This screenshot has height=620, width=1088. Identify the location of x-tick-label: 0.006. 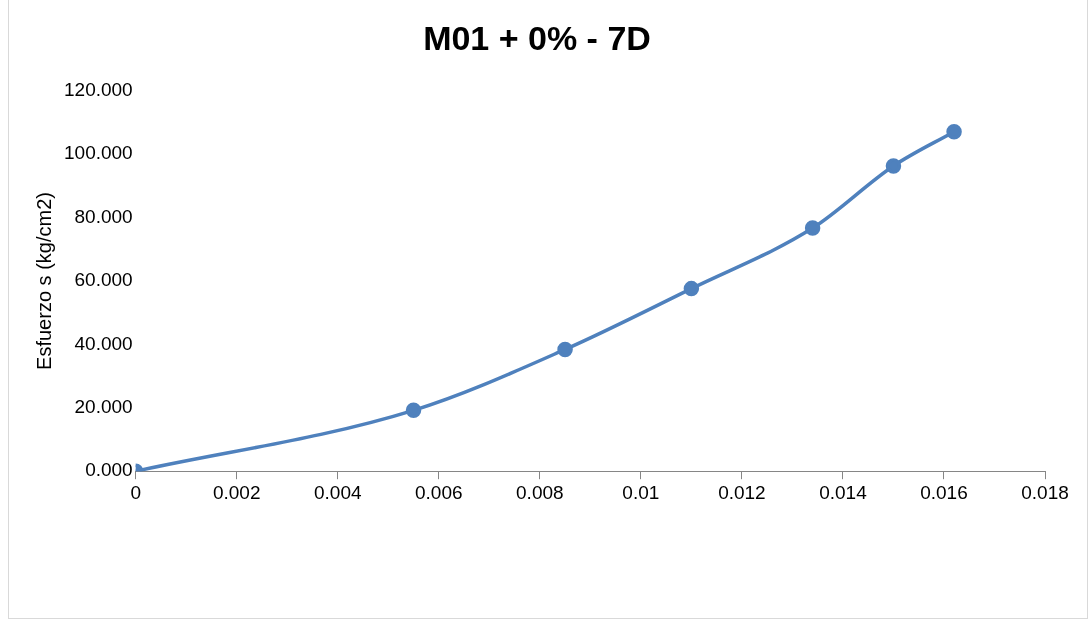
(439, 492).